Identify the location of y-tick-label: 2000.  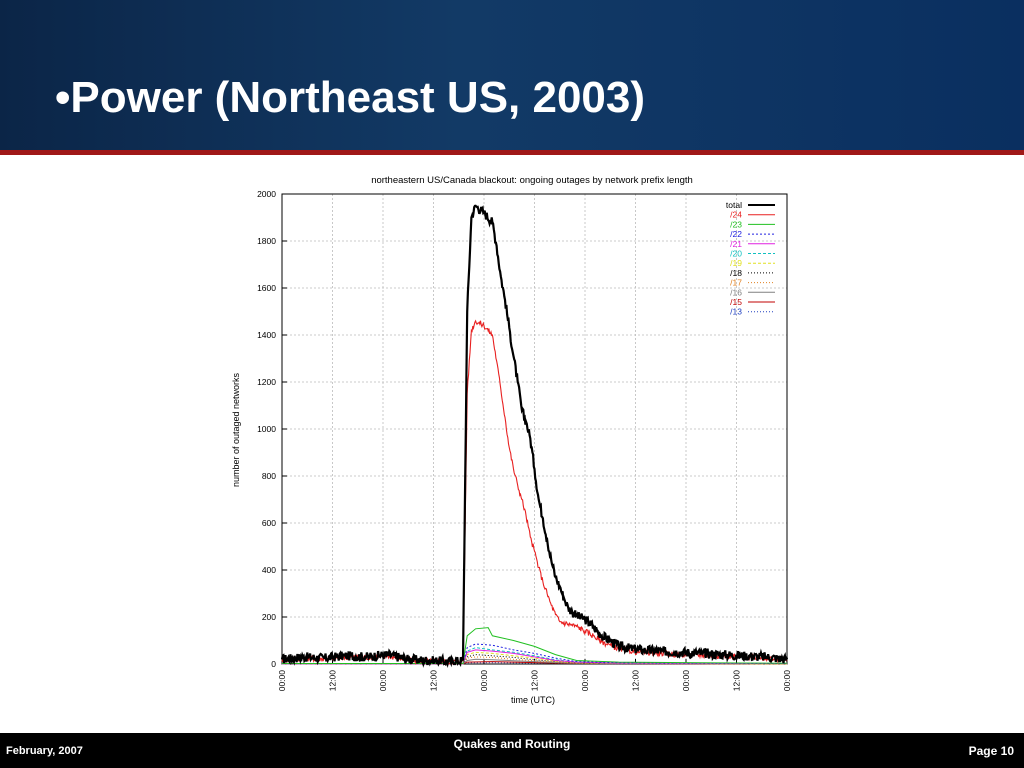
(266, 194).